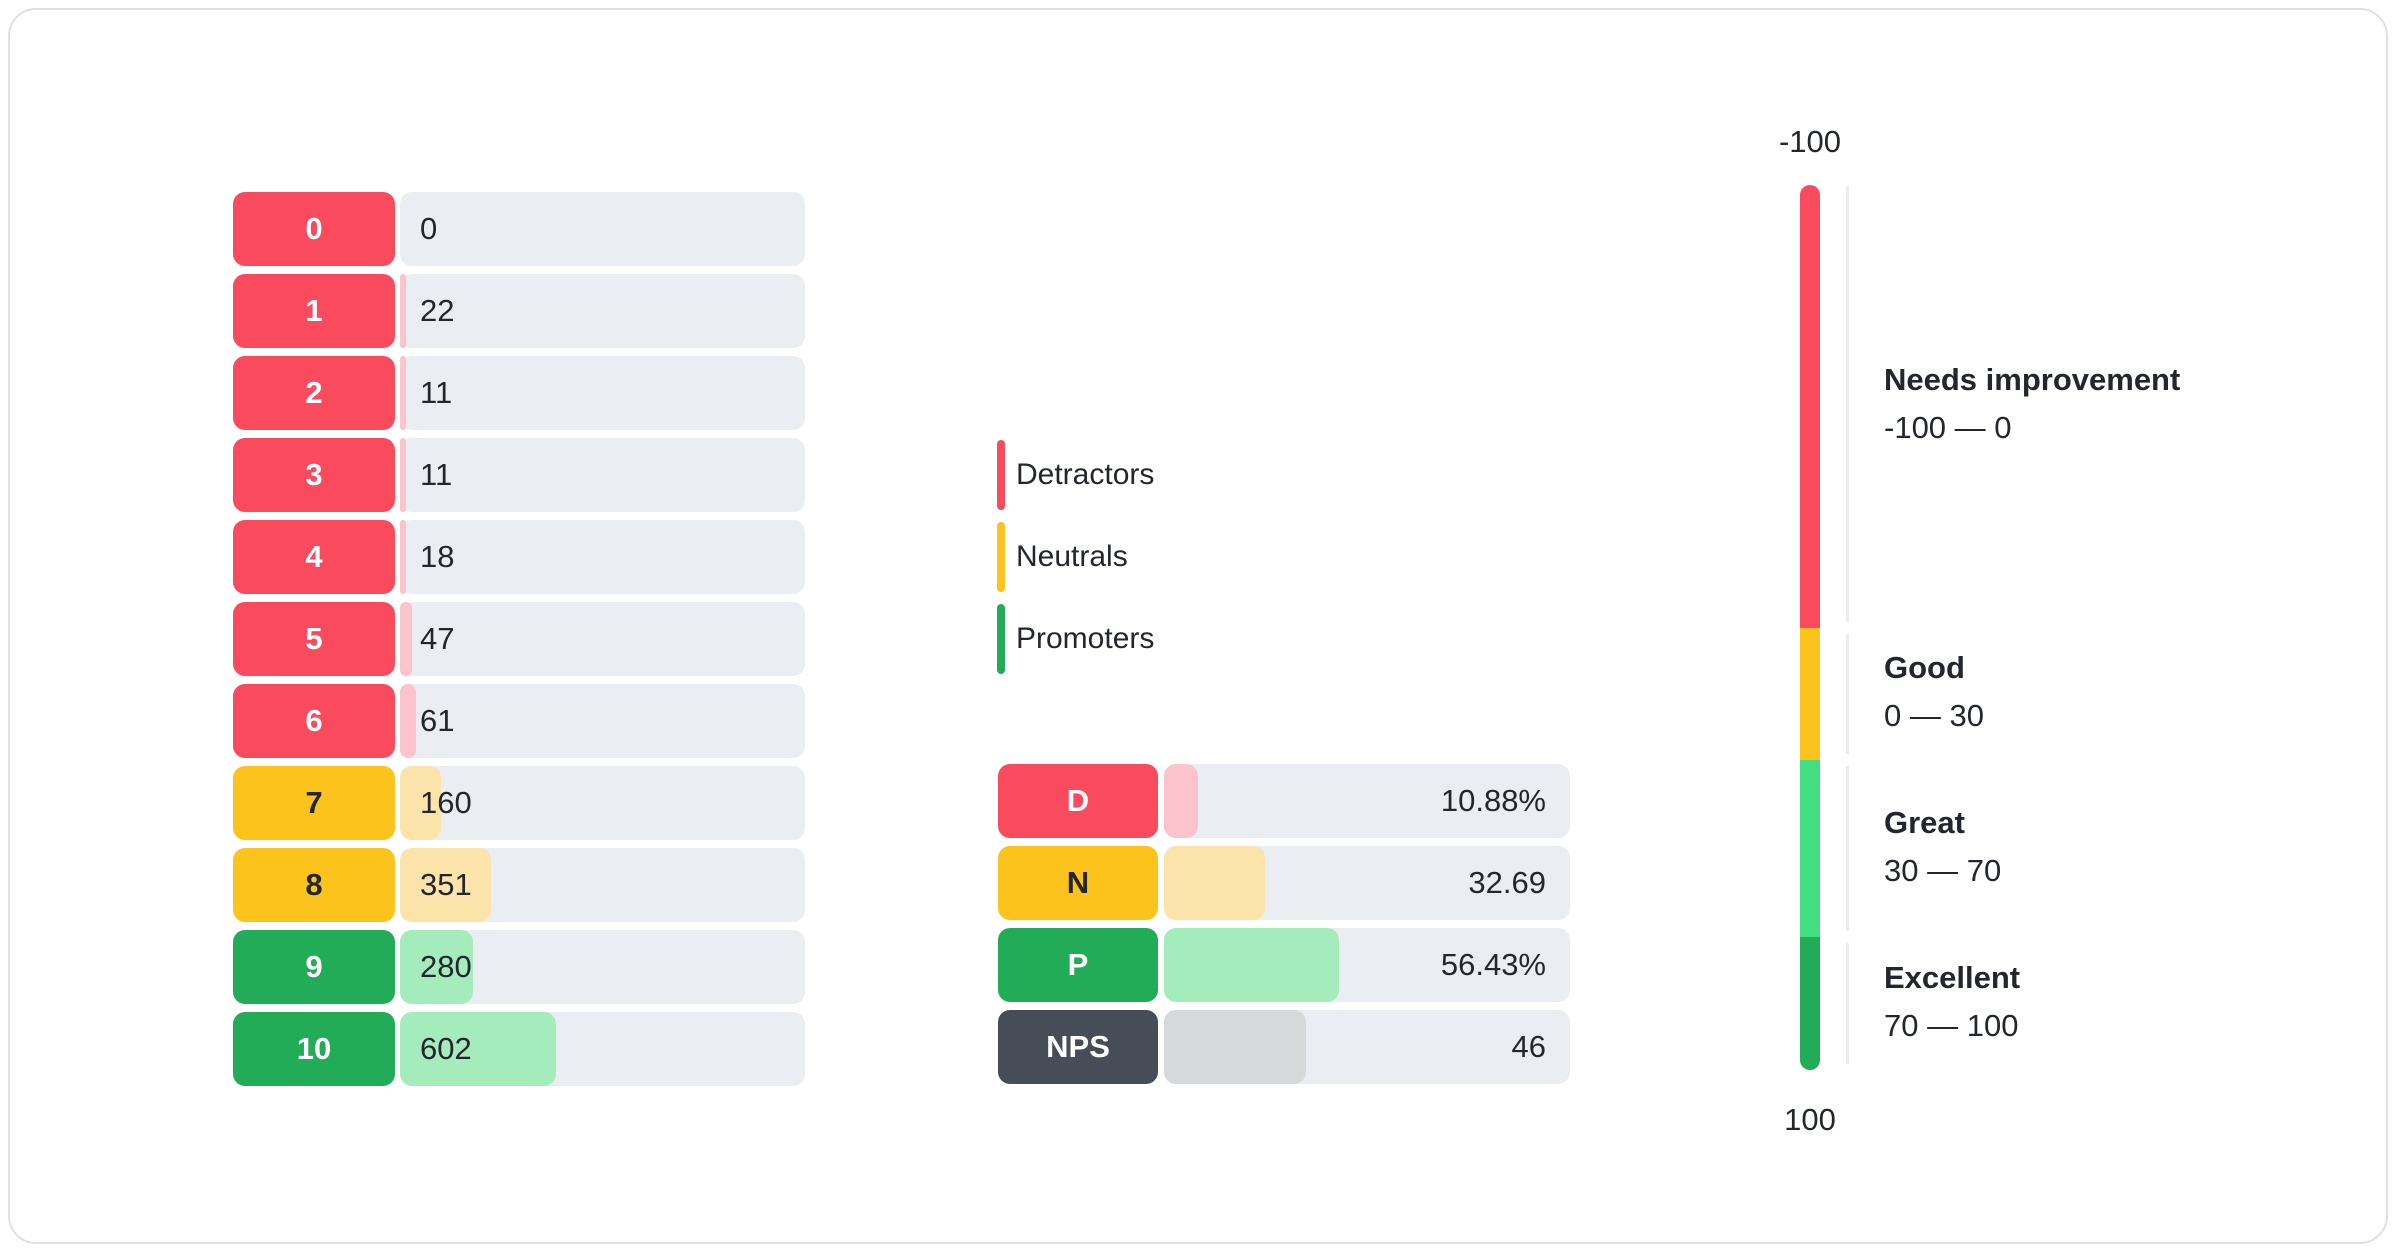 This screenshot has width=2400, height=1256. I want to click on score-row: 4 18, so click(519, 557).